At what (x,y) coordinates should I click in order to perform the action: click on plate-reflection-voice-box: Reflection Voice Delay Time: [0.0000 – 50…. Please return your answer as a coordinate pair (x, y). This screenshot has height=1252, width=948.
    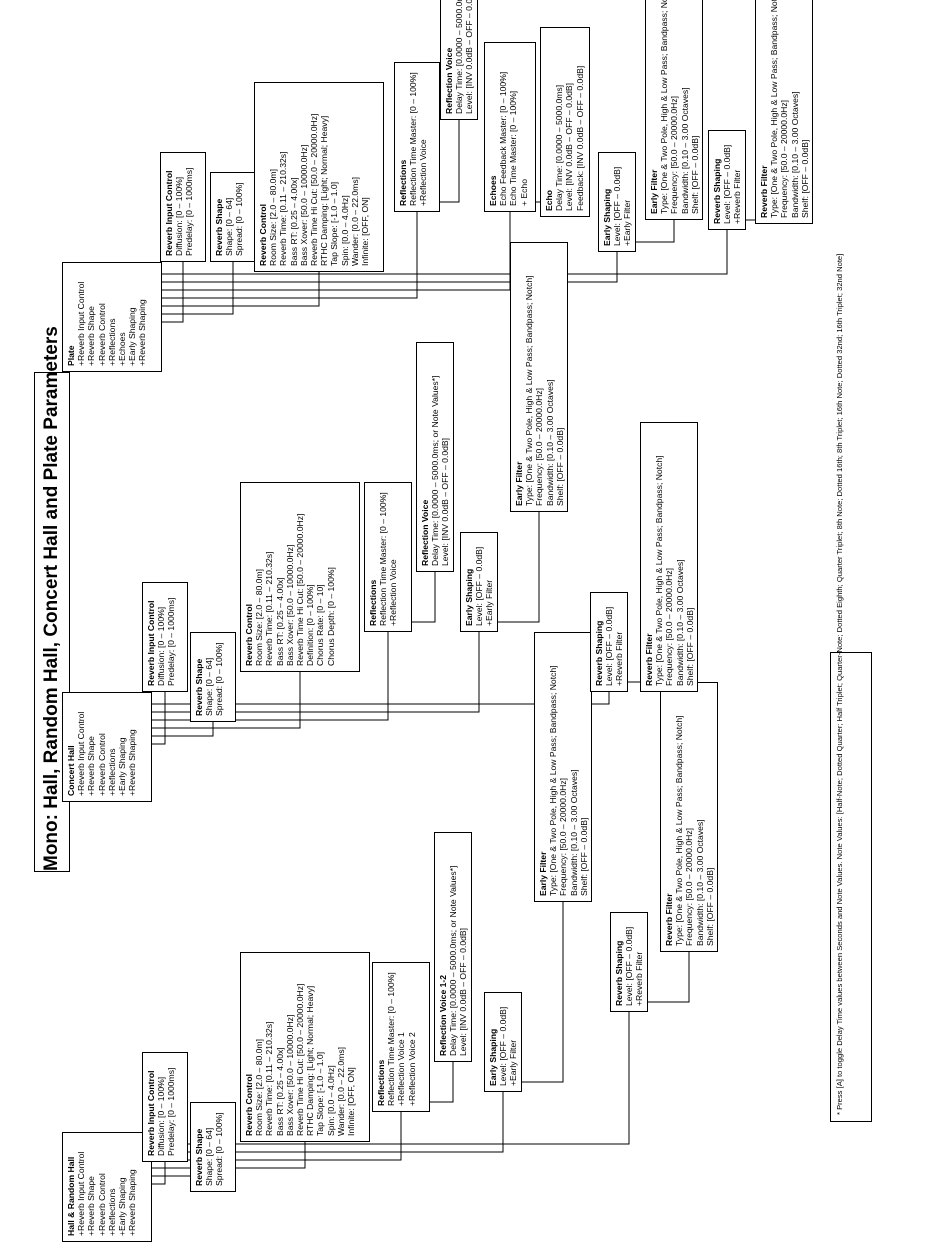
    Looking at the image, I should click on (459, 60).